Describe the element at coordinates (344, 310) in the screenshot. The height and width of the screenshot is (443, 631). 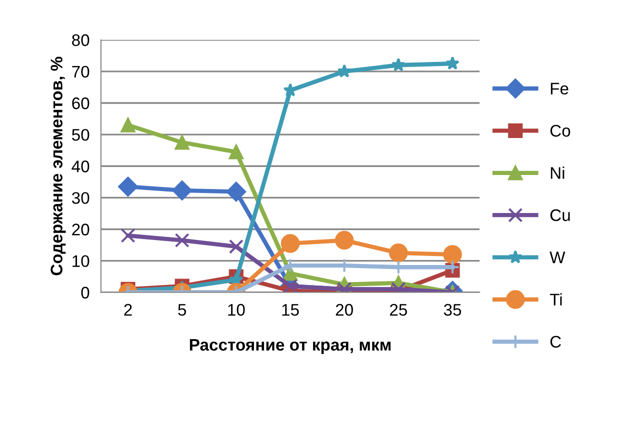
I see `x-tick-label: 20` at that location.